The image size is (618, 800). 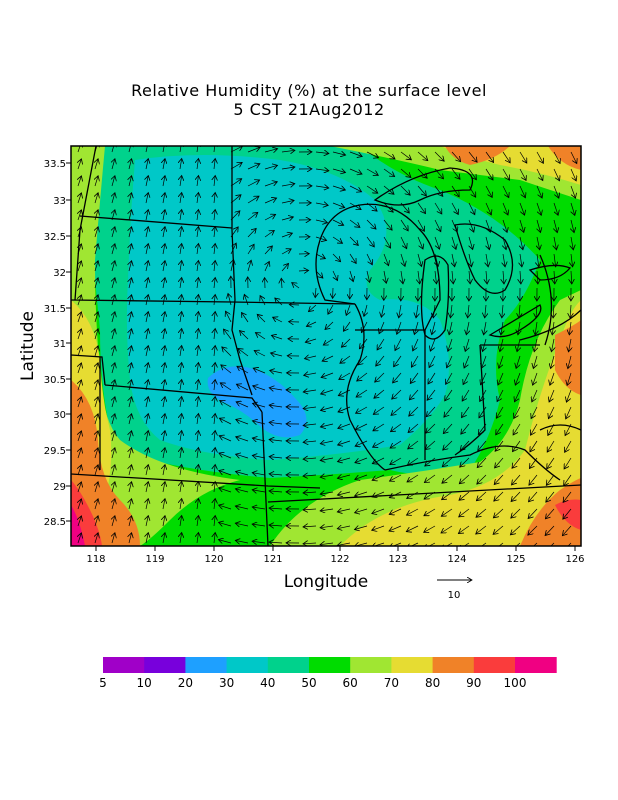 What do you see at coordinates (144, 683) in the screenshot?
I see `colorbar-label: 10` at bounding box center [144, 683].